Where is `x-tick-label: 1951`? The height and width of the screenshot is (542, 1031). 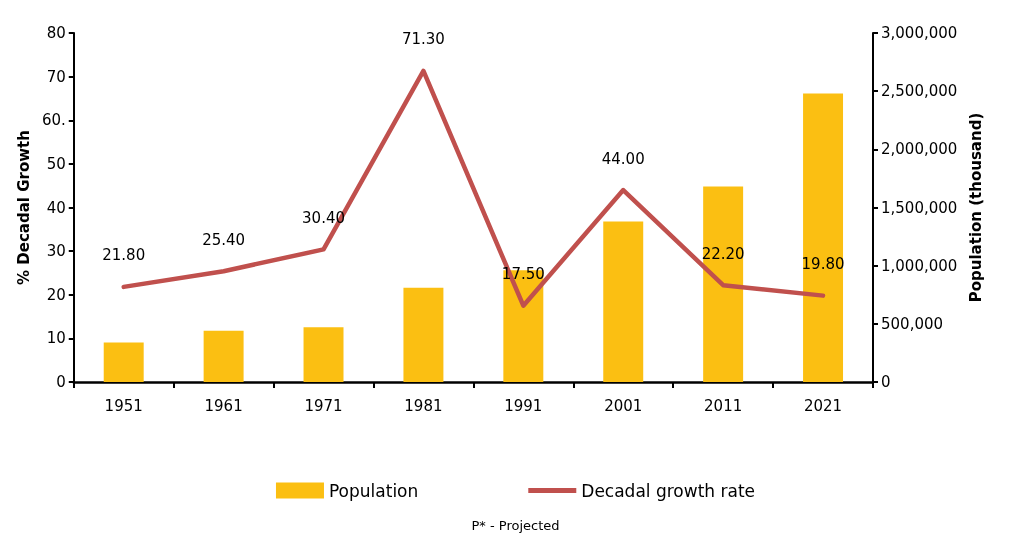
x-tick-label: 1951 is located at coordinates (123, 405).